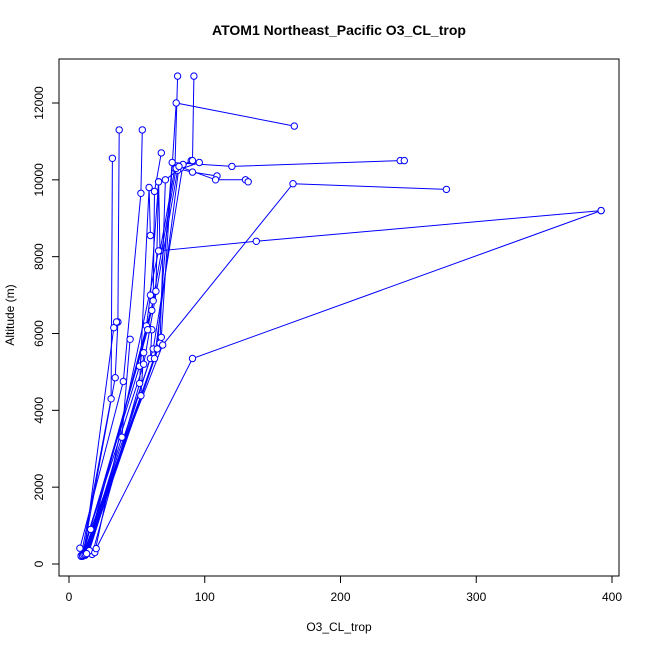  What do you see at coordinates (69, 597) in the screenshot?
I see `x-tick-label: 0` at bounding box center [69, 597].